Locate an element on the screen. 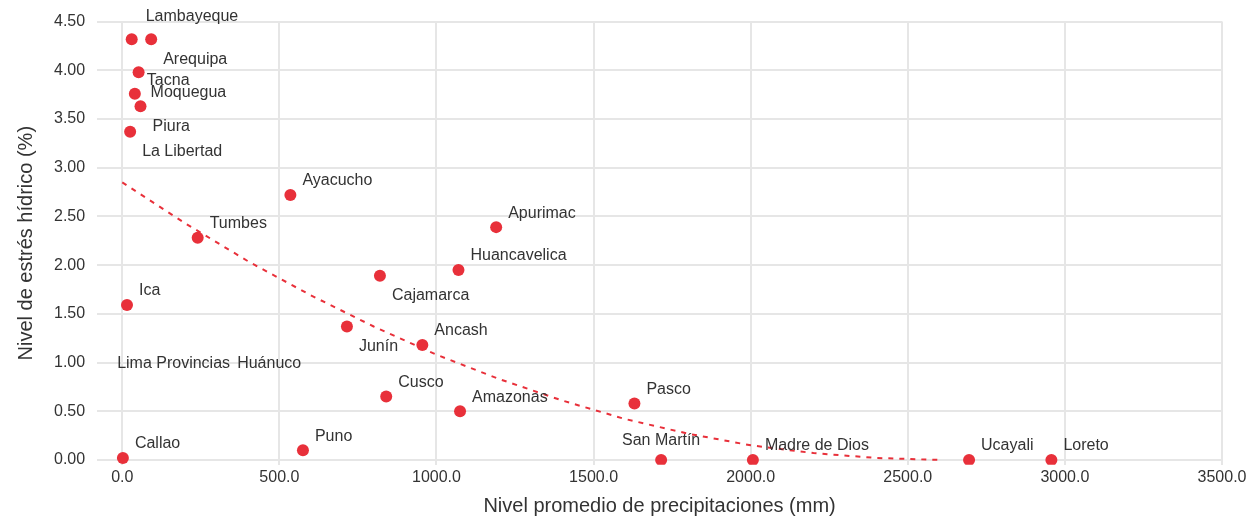 This screenshot has width=1252, height=527. x-tick-label: 3000.0 is located at coordinates (1065, 476).